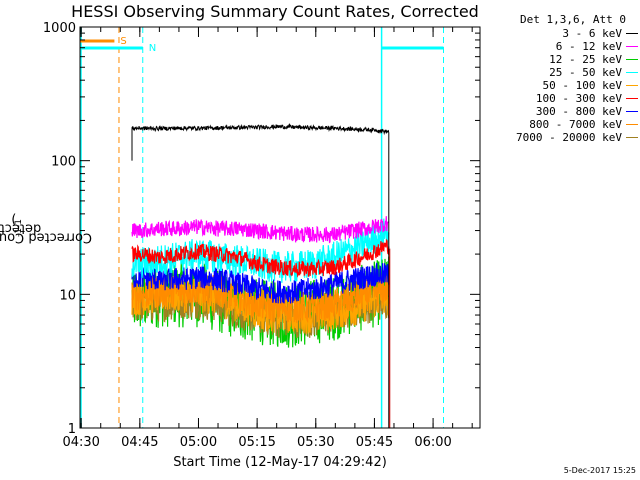 Image resolution: width=640 pixels, height=480 pixels. Describe the element at coordinates (21, 228) in the screenshot. I see `y-axis-label-mid: detector` at that location.